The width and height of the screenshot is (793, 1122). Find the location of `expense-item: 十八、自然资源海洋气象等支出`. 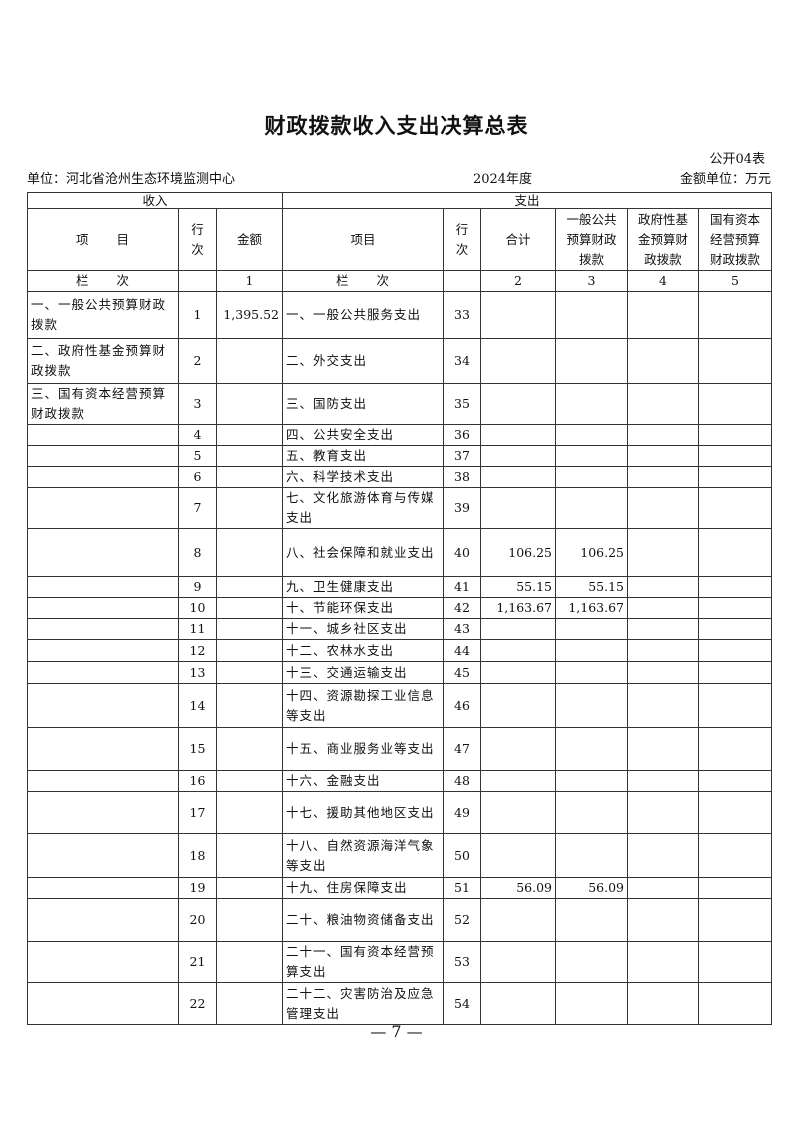

expense-item: 十八、自然资源海洋气象等支出 is located at coordinates (363, 855).